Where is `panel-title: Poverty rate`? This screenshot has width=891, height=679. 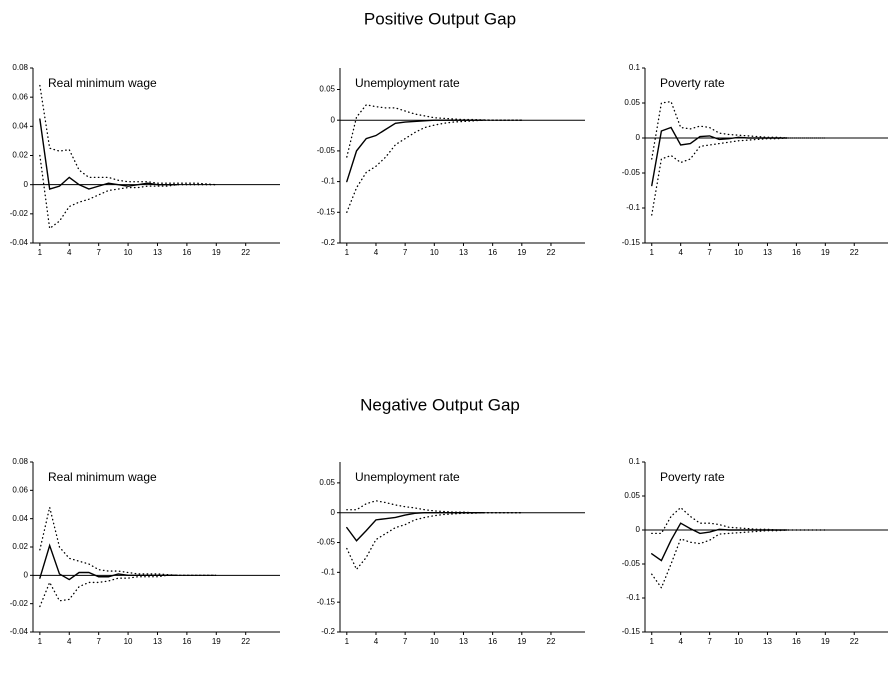
panel-title: Poverty rate is located at coordinates (692, 477).